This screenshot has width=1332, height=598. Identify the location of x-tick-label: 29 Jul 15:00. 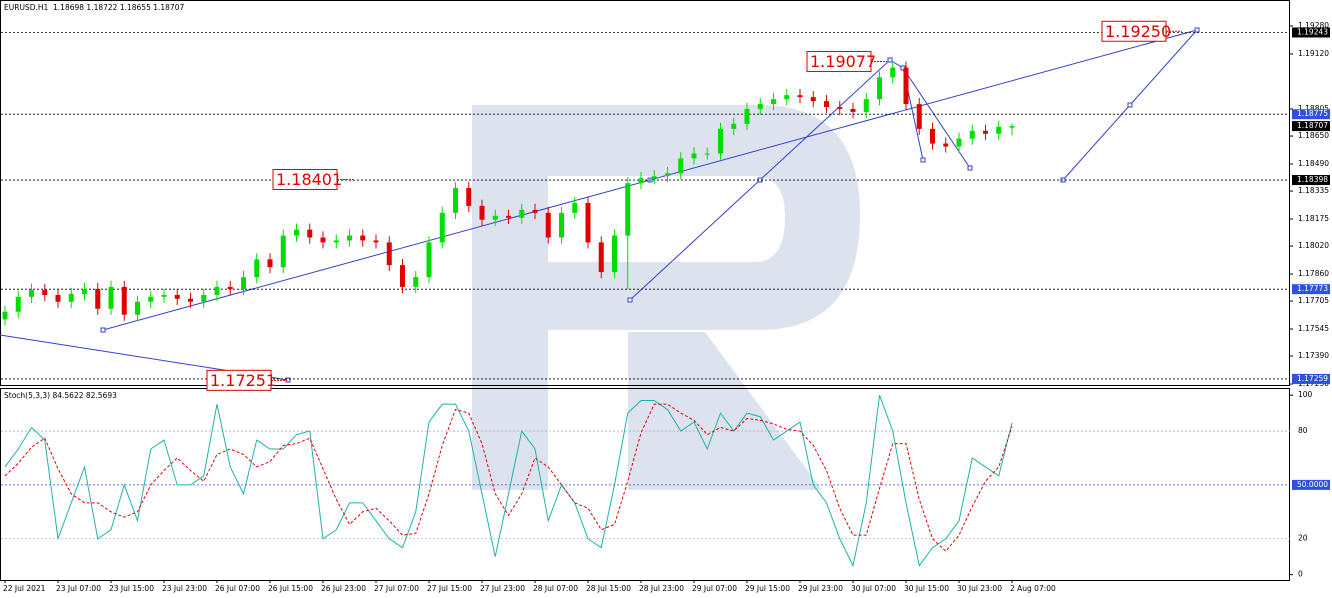
(767, 588).